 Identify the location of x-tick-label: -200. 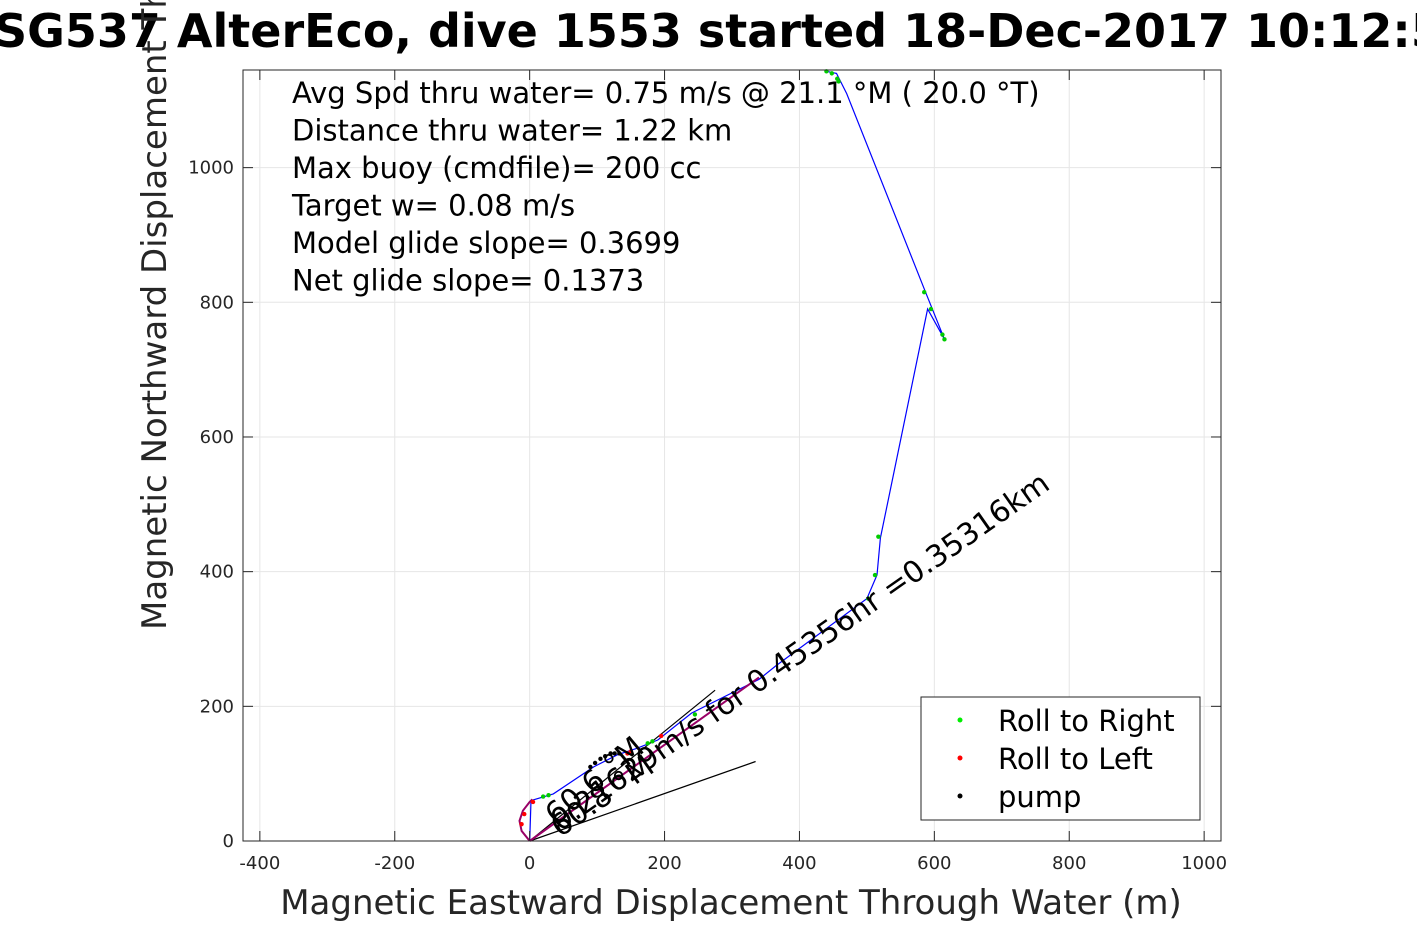
(394, 863).